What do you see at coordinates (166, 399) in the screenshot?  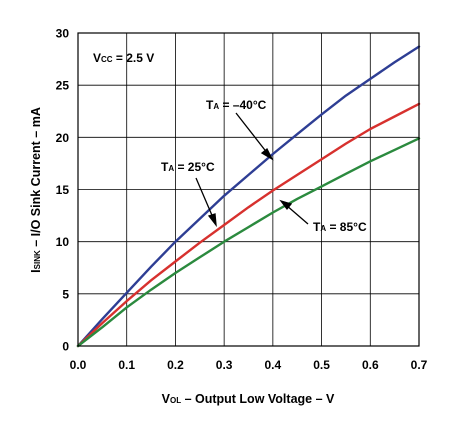 I see `x-axis-title-main: V` at bounding box center [166, 399].